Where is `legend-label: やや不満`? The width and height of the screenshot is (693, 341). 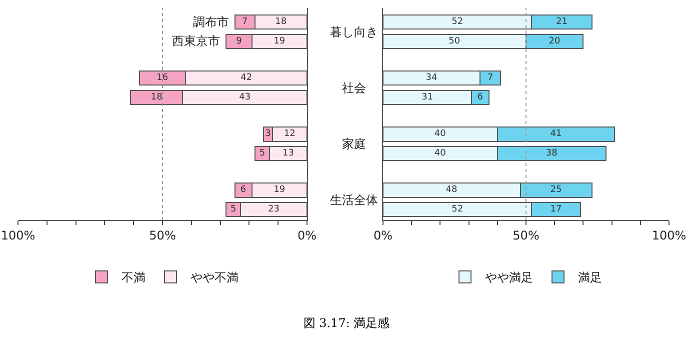 legend-label: やや不満 is located at coordinates (214, 277).